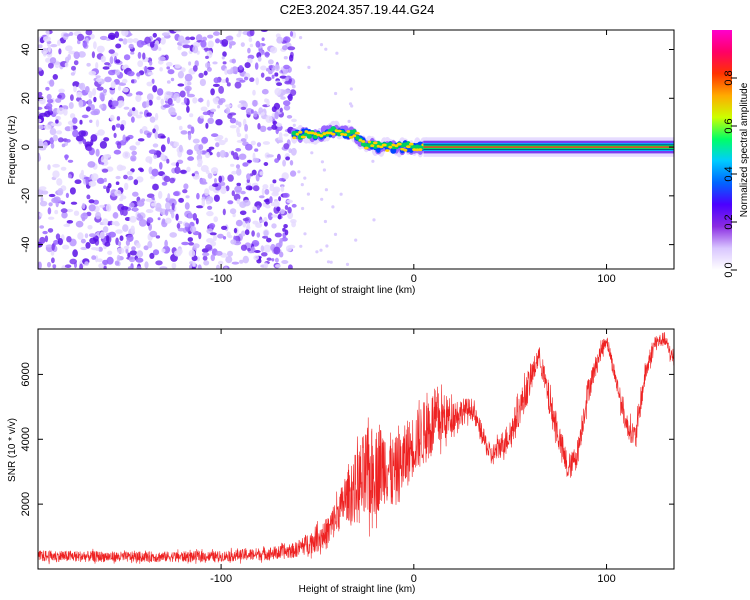  What do you see at coordinates (606, 279) in the screenshot?
I see `x-tick-label: 100` at bounding box center [606, 279].